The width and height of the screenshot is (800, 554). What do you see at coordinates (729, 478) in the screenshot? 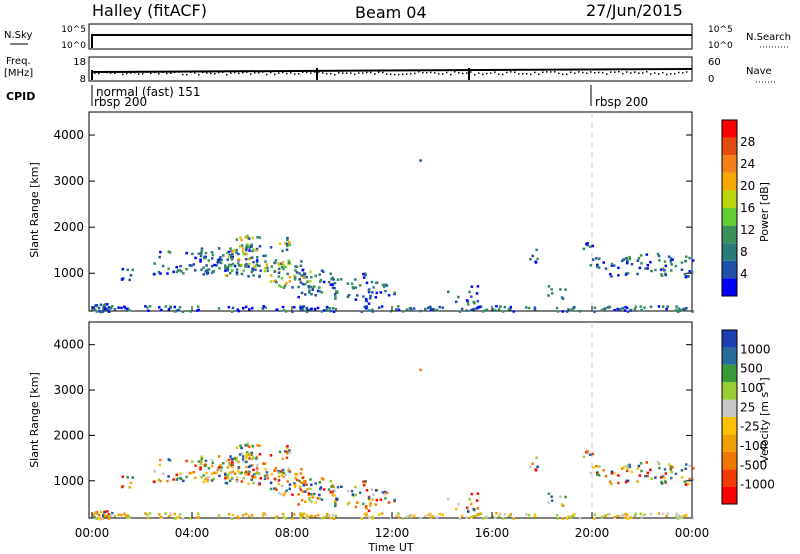
I see `colorbar-segment` at bounding box center [729, 478].